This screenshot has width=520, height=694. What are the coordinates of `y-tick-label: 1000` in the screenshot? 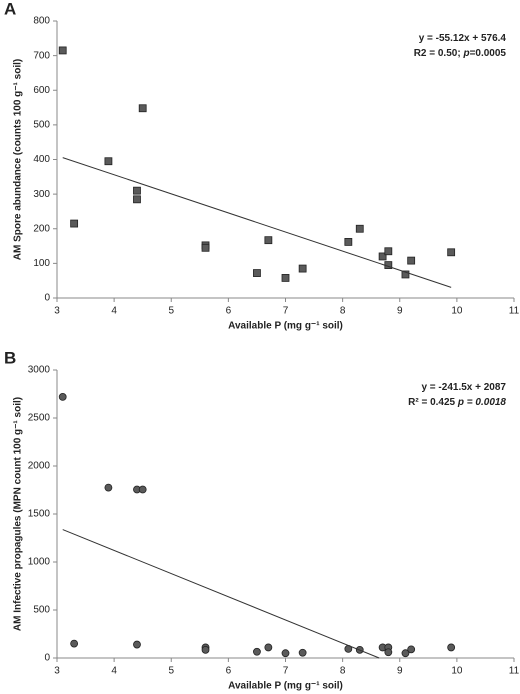 It's located at (39, 562).